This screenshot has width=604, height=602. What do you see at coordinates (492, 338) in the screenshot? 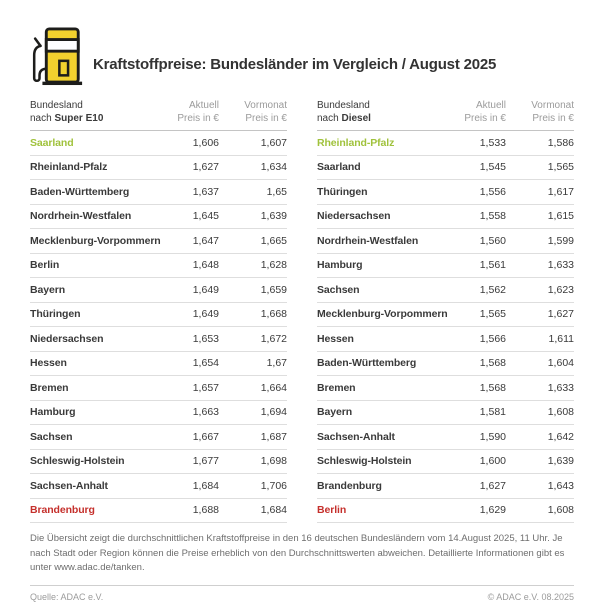
I see `current-price: 1,566` at bounding box center [492, 338].